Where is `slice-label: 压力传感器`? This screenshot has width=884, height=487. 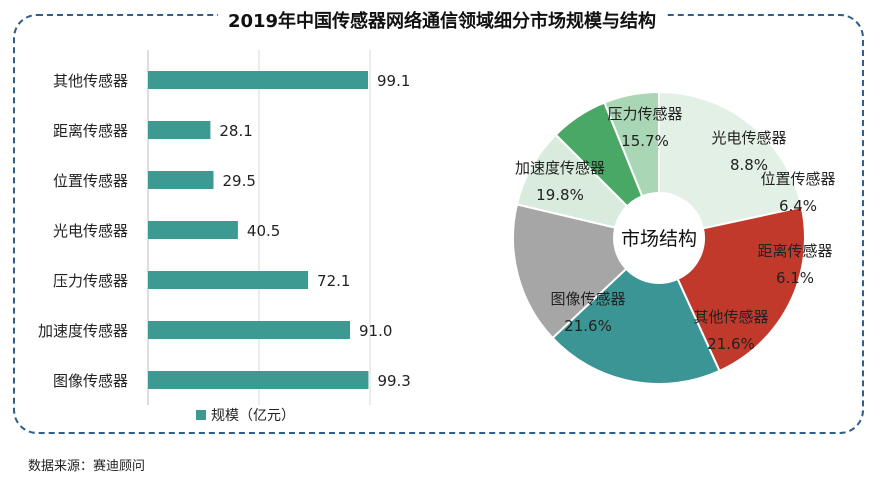
slice-label: 压力传感器 is located at coordinates (644, 114).